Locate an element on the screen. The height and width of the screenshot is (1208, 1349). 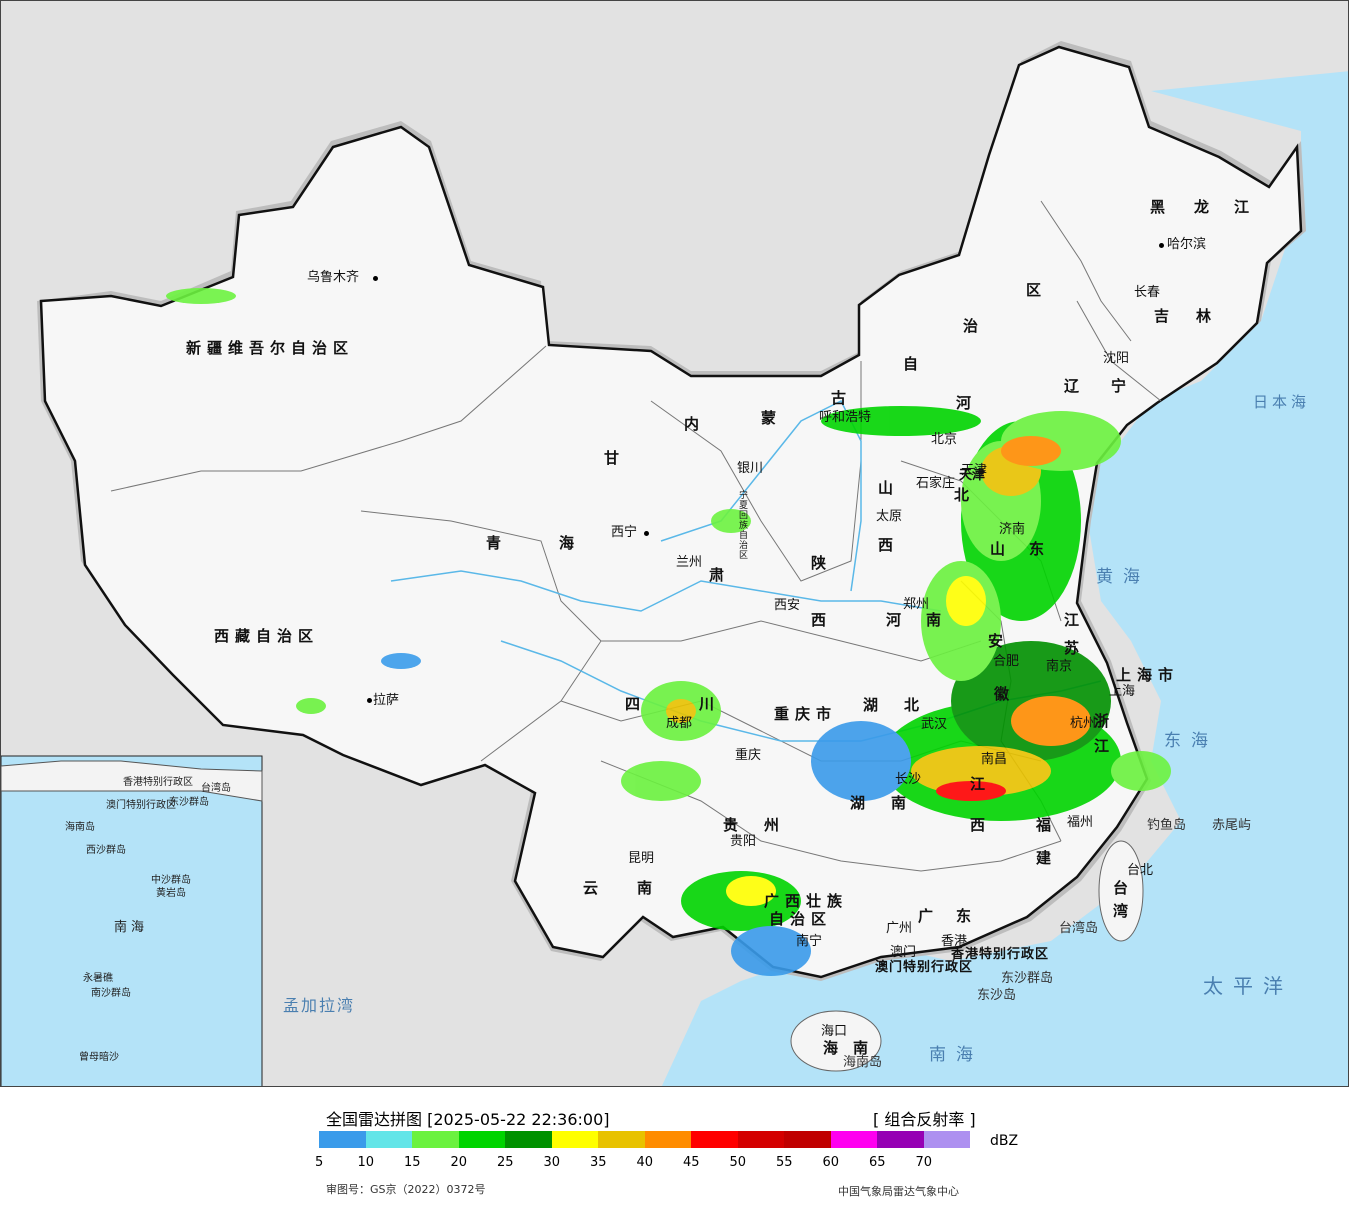
label-hainan-1: 海 is located at coordinates (834, 1048).